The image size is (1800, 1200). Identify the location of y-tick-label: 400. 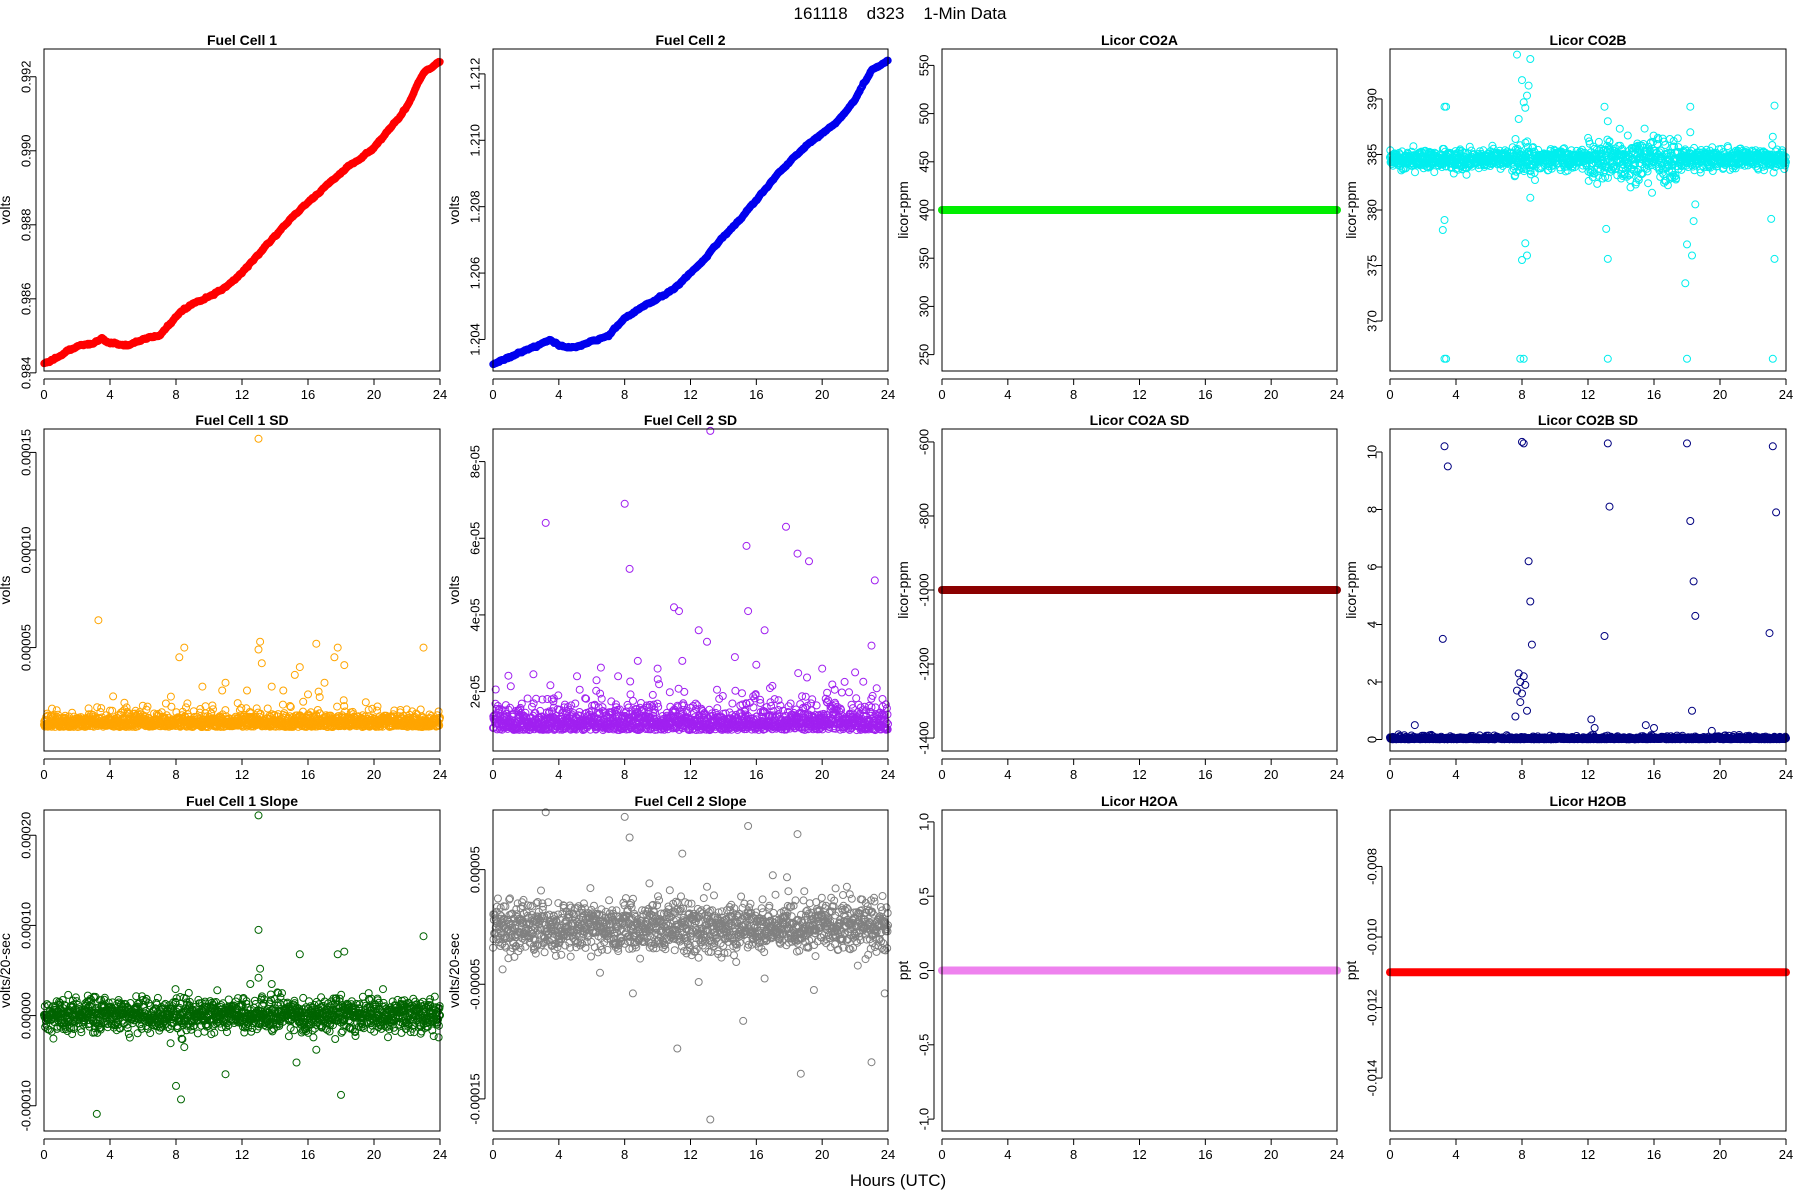
(924, 210).